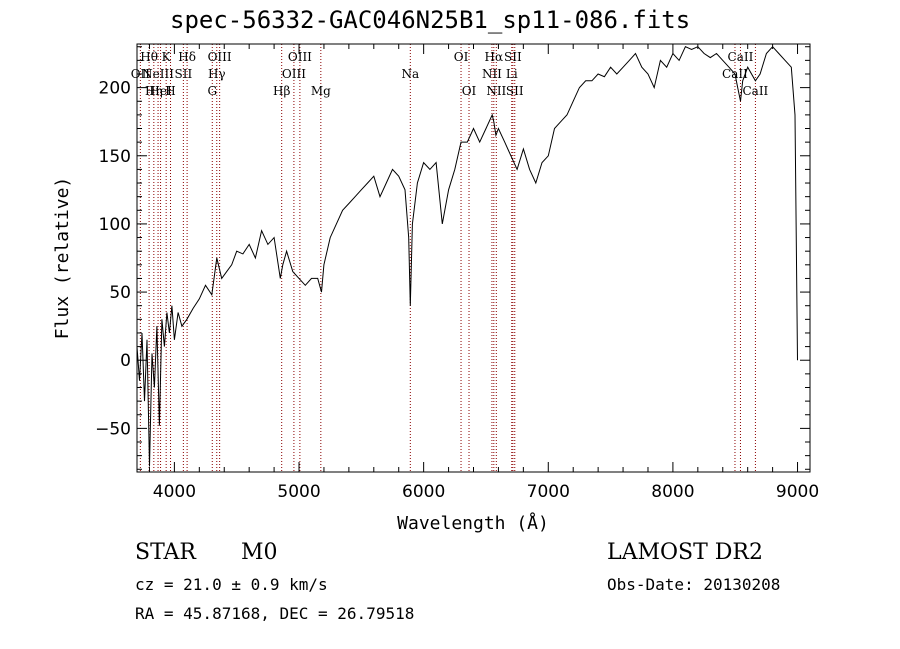  What do you see at coordinates (158, 74) in the screenshot?
I see `line-marker-label: NeIII` at bounding box center [158, 74].